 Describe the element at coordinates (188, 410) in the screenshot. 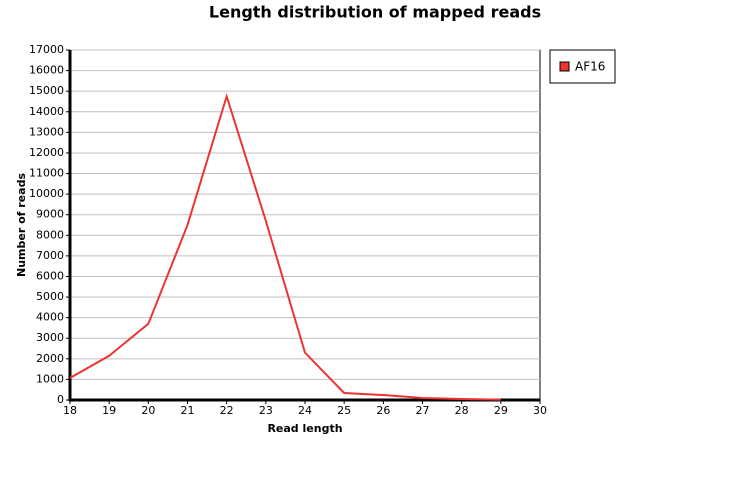

I see `x-tick-label: 21` at that location.